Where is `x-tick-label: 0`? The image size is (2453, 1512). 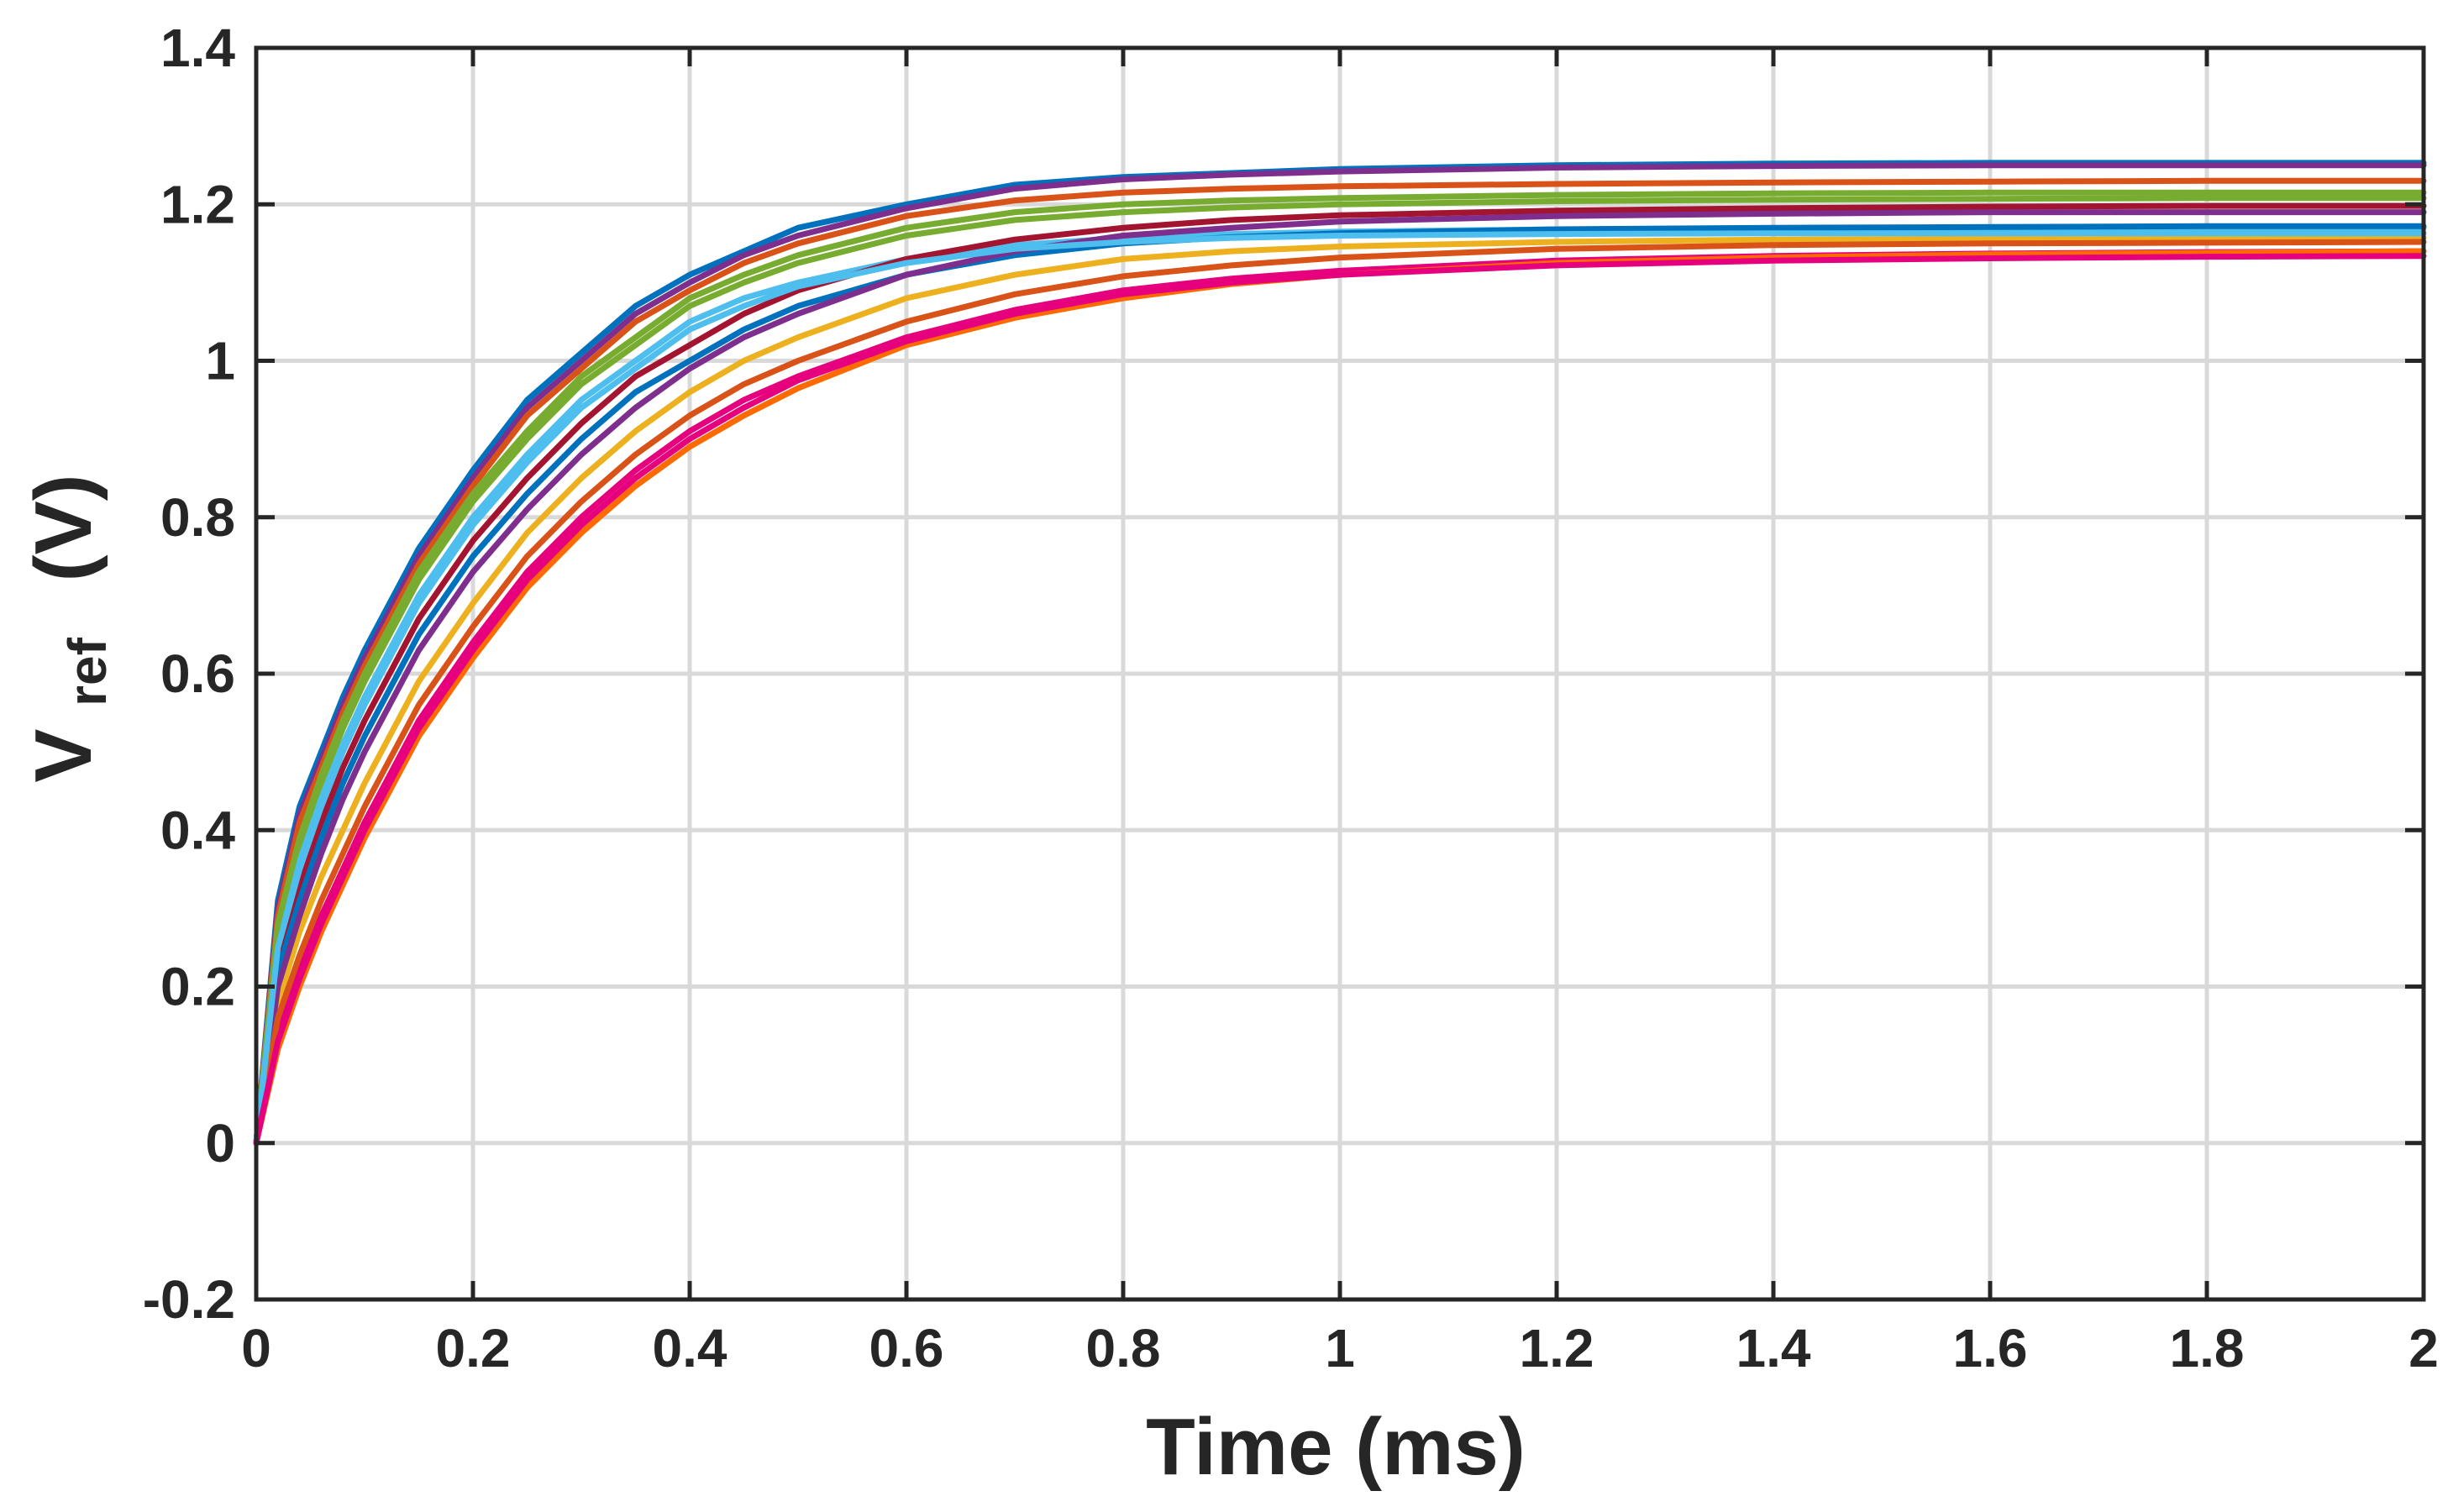 x-tick-label: 0 is located at coordinates (256, 1348).